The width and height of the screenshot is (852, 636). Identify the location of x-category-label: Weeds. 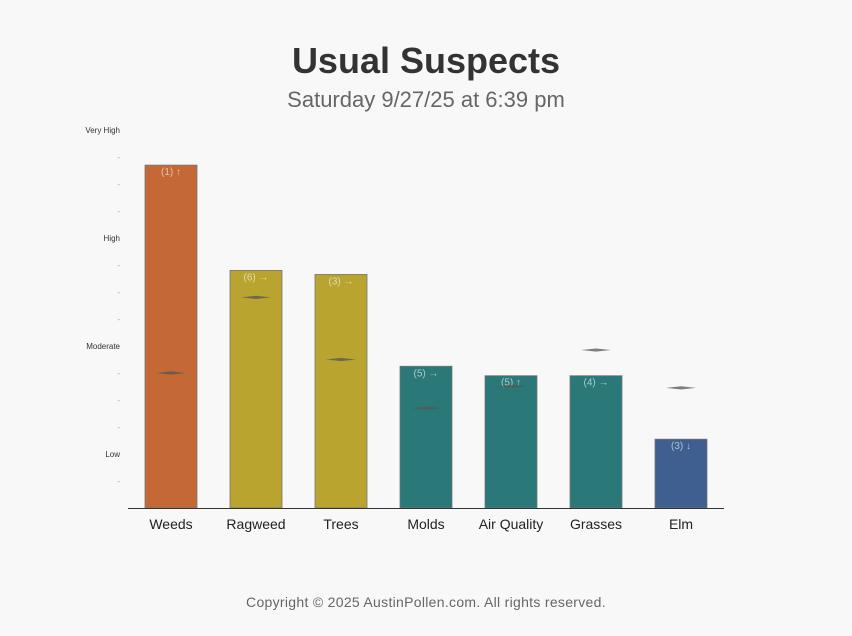
(170, 524).